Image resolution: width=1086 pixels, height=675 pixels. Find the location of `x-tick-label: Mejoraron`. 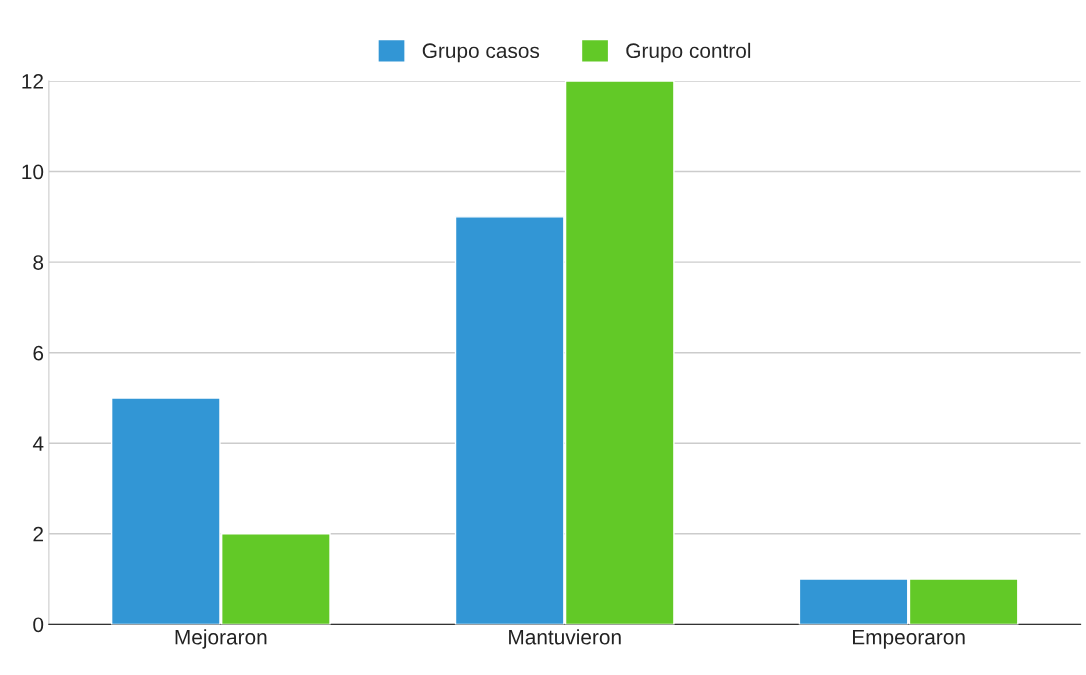

x-tick-label: Mejoraron is located at coordinates (221, 639).